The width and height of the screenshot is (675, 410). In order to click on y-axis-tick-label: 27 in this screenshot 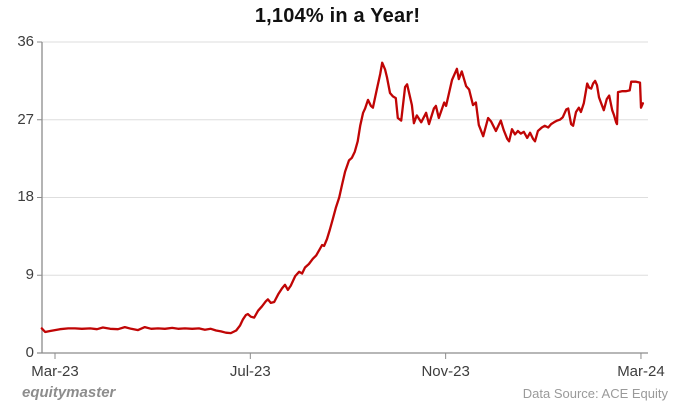, I will do `click(25, 119)`.